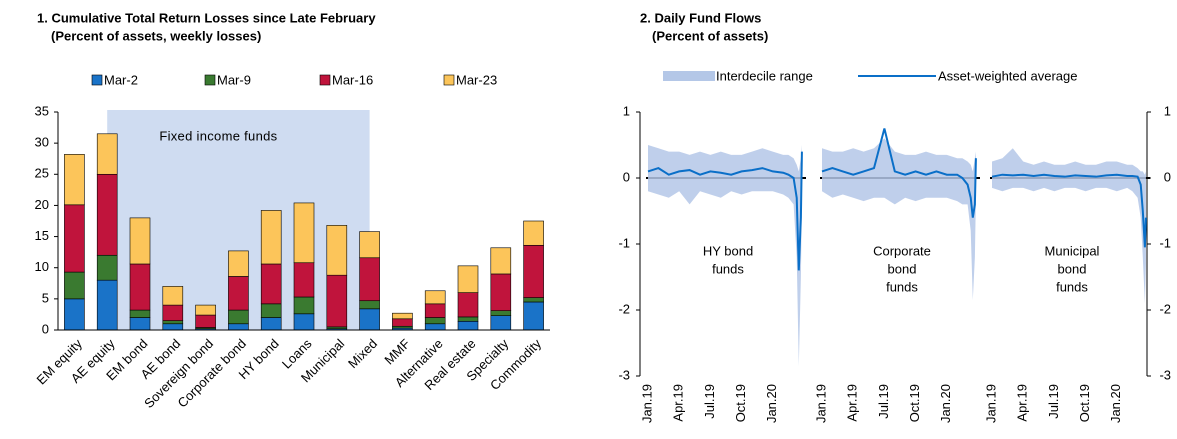 Image resolution: width=1177 pixels, height=439 pixels. Describe the element at coordinates (121, 79) in the screenshot. I see `legend-label: Mar-2` at that location.